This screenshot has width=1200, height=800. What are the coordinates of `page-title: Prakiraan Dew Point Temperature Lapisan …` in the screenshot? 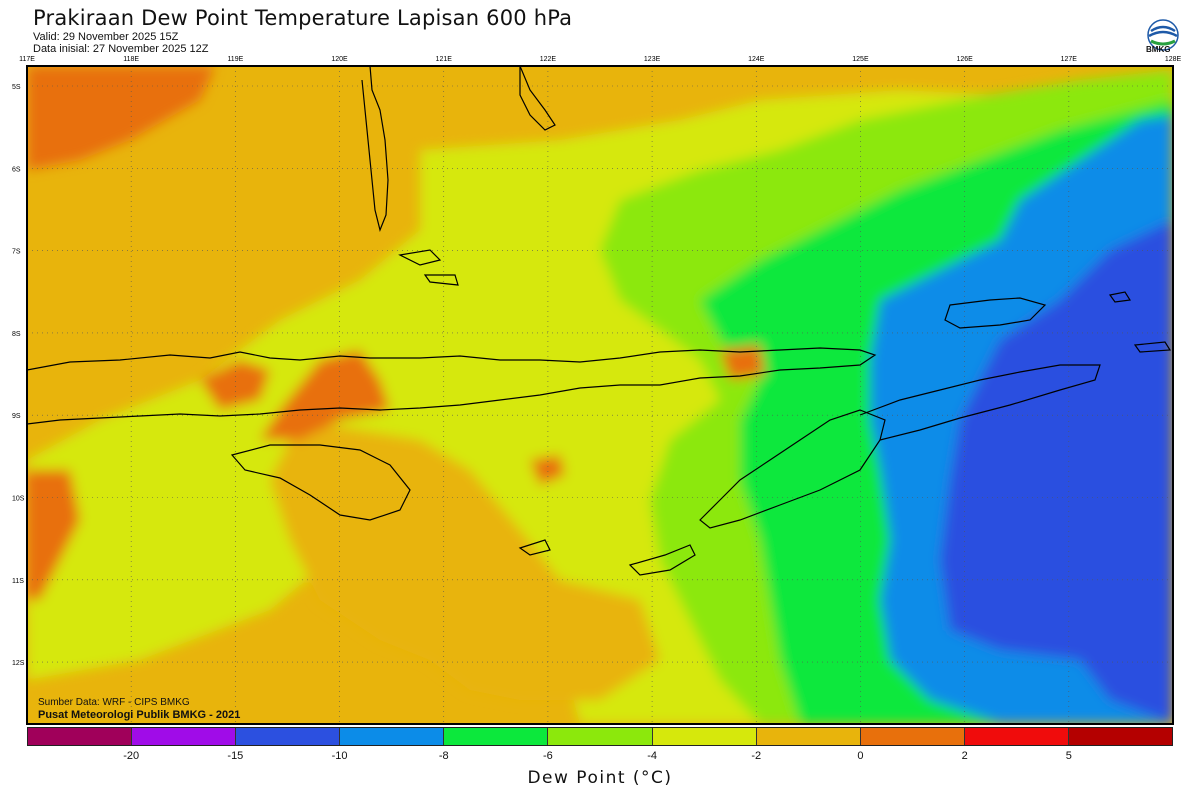 It's located at (303, 18).